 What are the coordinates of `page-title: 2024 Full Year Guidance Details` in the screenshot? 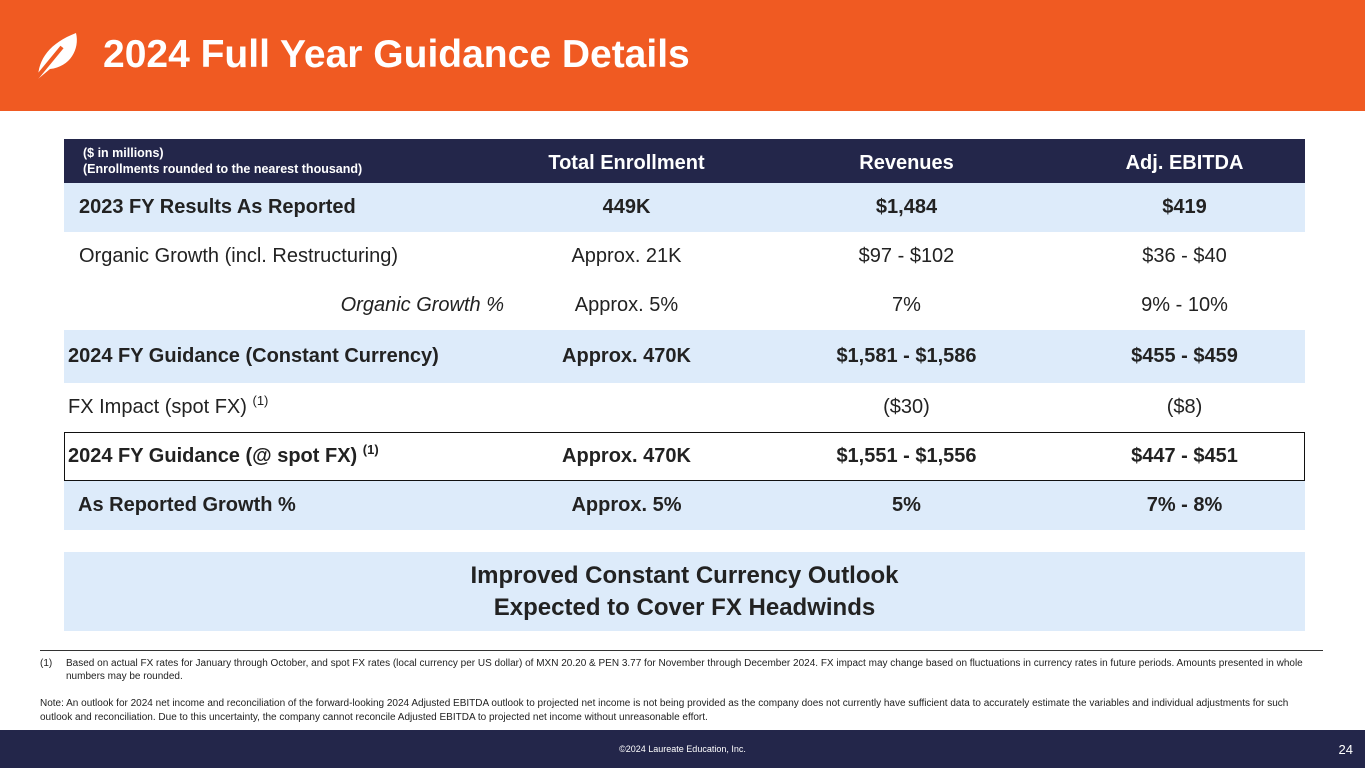 It's located at (396, 54).